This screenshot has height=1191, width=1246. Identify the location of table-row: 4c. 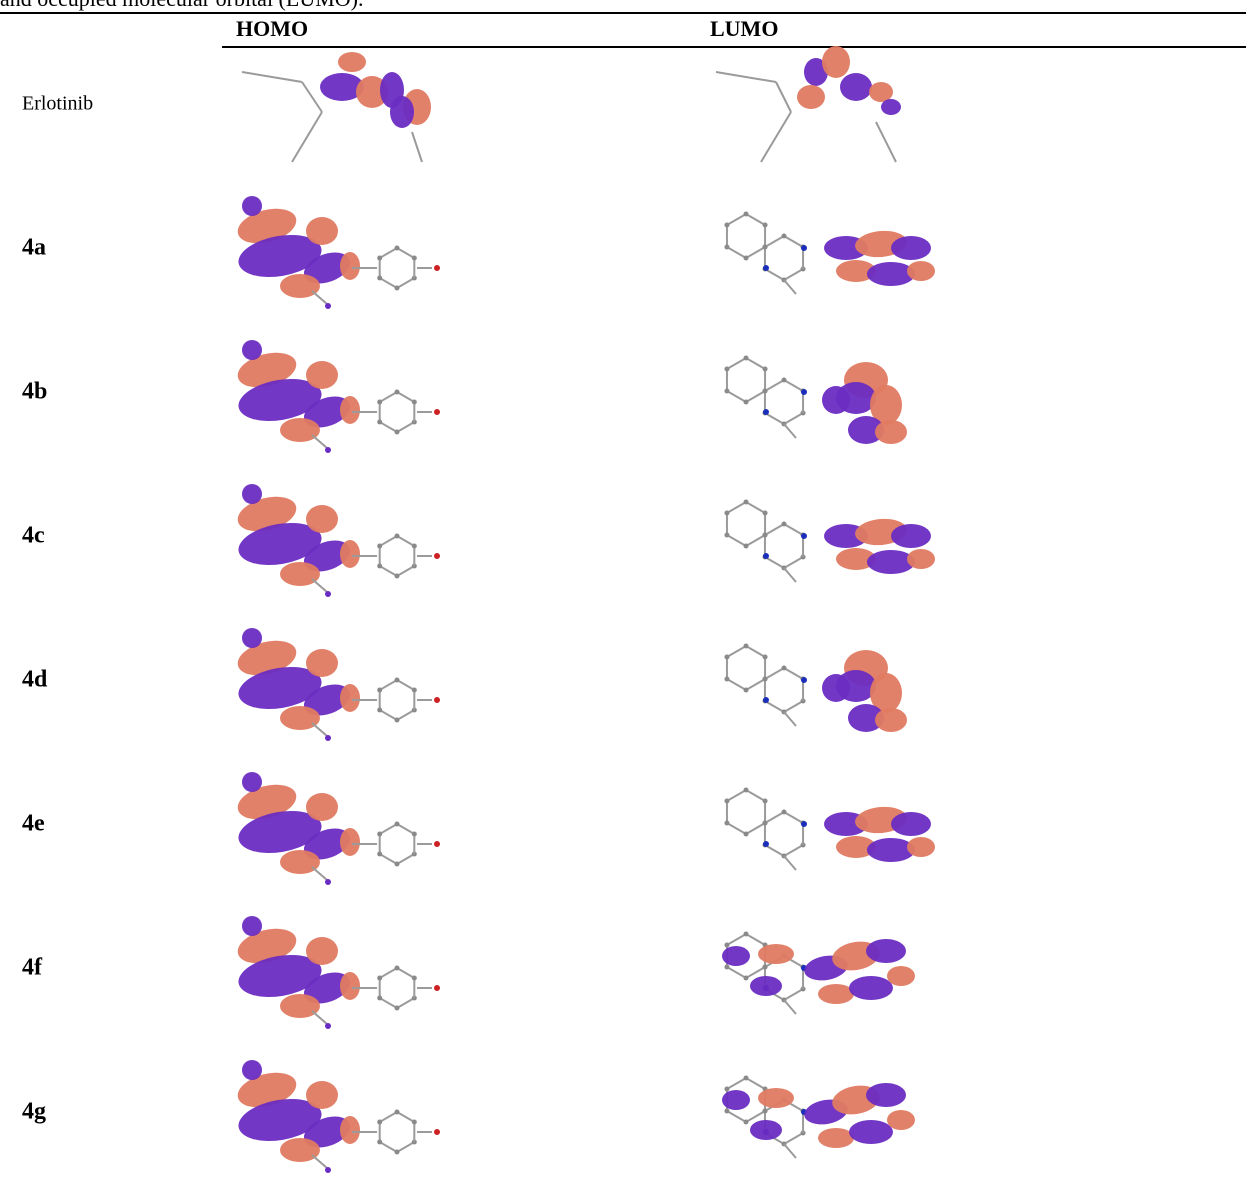
(623, 536).